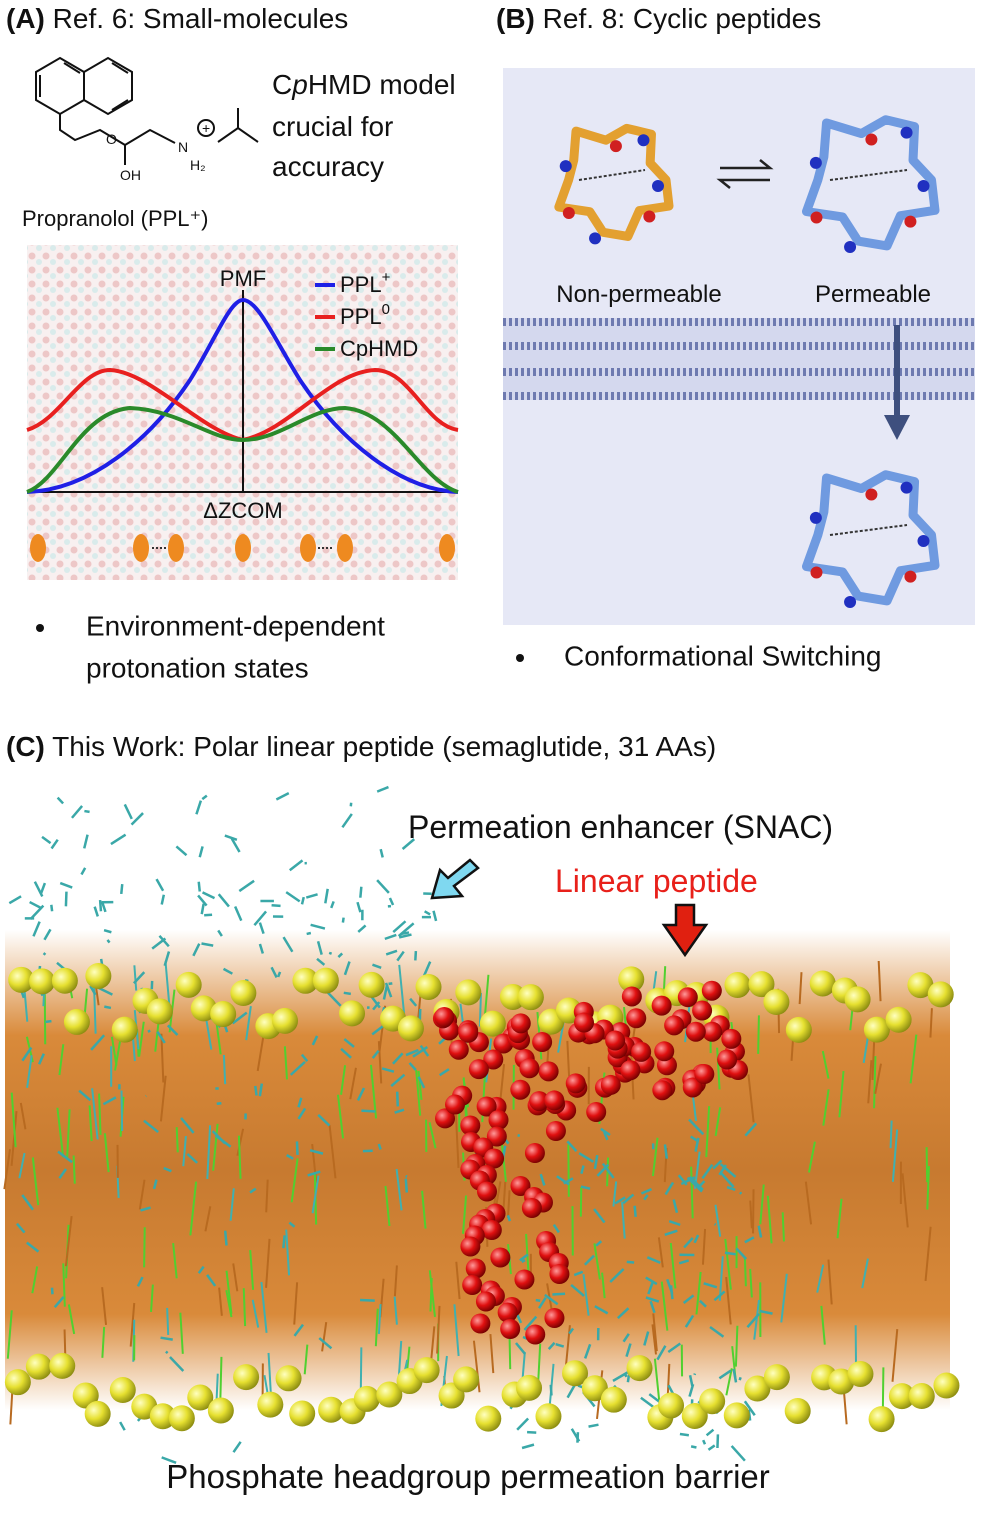 Image resolution: width=989 pixels, height=1521 pixels. I want to click on bullet-dot, so click(40, 628).